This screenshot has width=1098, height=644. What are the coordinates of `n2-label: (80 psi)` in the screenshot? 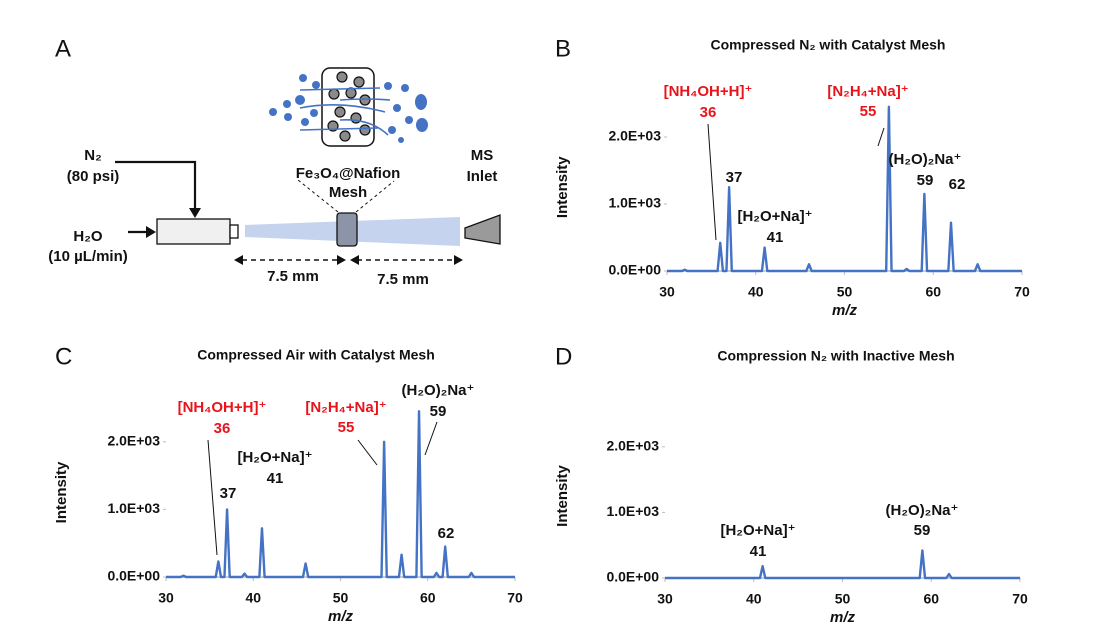 It's located at (93, 176).